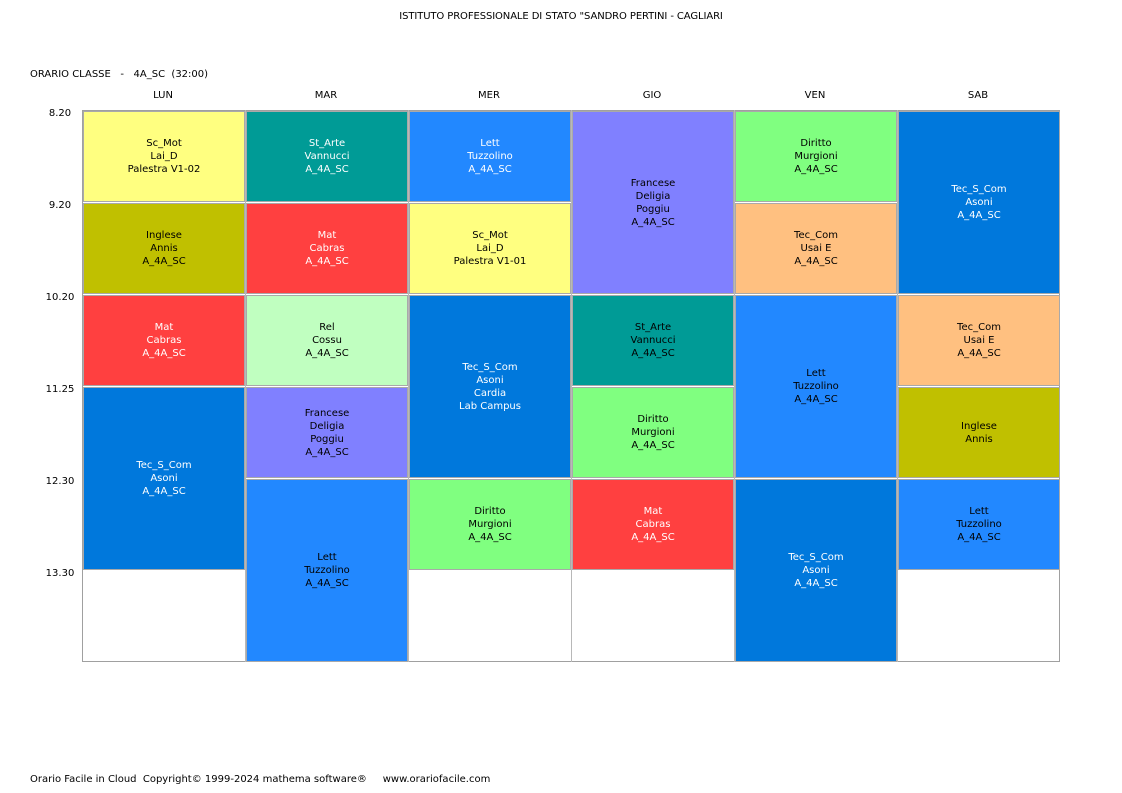 The height and width of the screenshot is (793, 1122). I want to click on lesson-cell: Inglese Annis A_4A_SC, so click(164, 248).